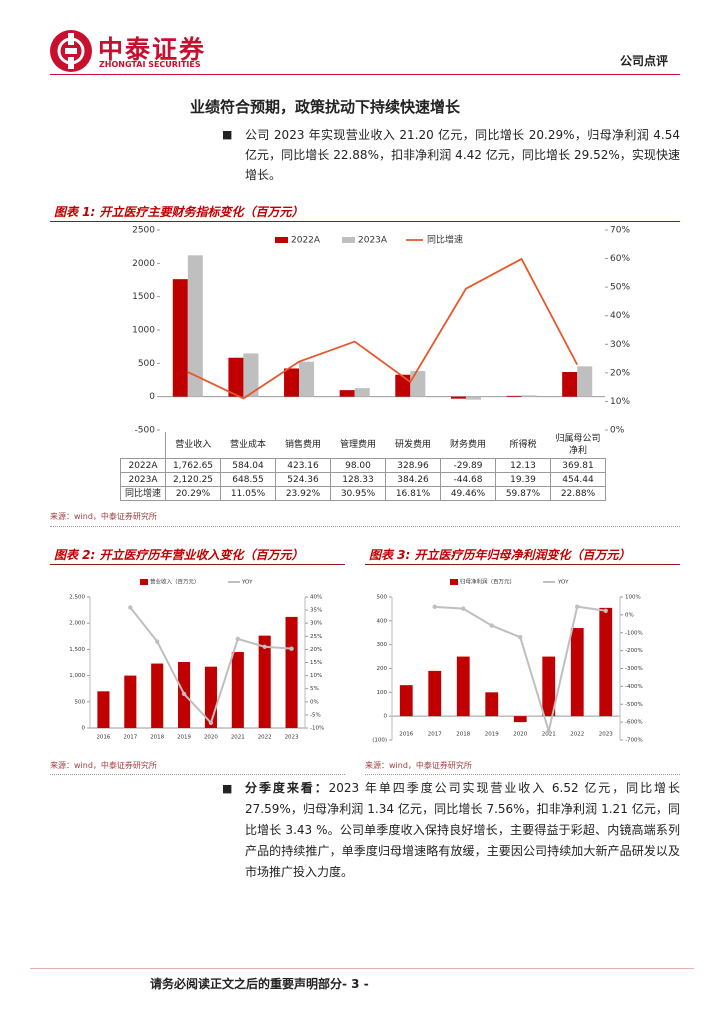  What do you see at coordinates (634, 687) in the screenshot?
I see `y2-tick-label: -400%` at bounding box center [634, 687].